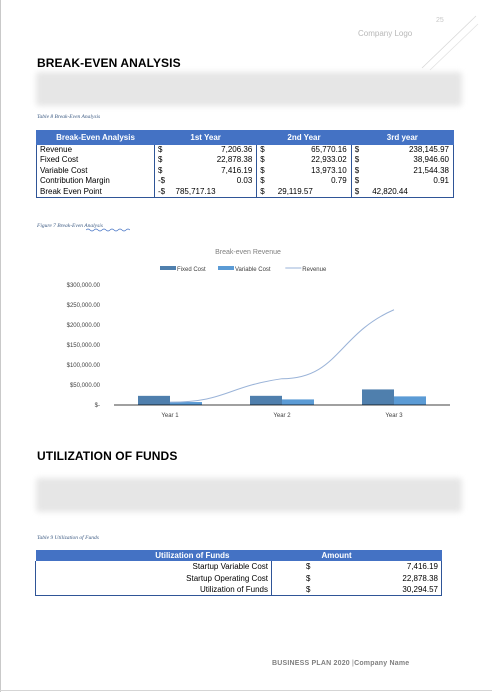 This screenshot has width=492, height=692. I want to click on y-tick-label: $-, so click(97, 406).